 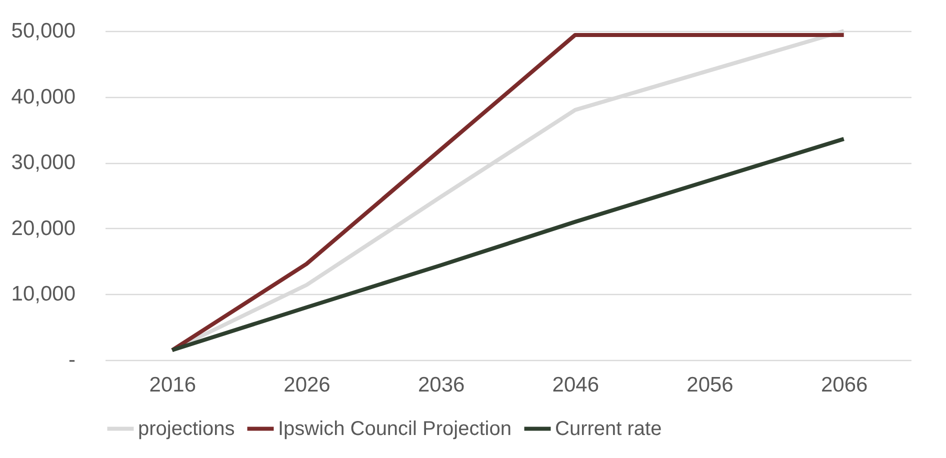 I want to click on y-tick-label: 30,000, so click(x=43, y=162).